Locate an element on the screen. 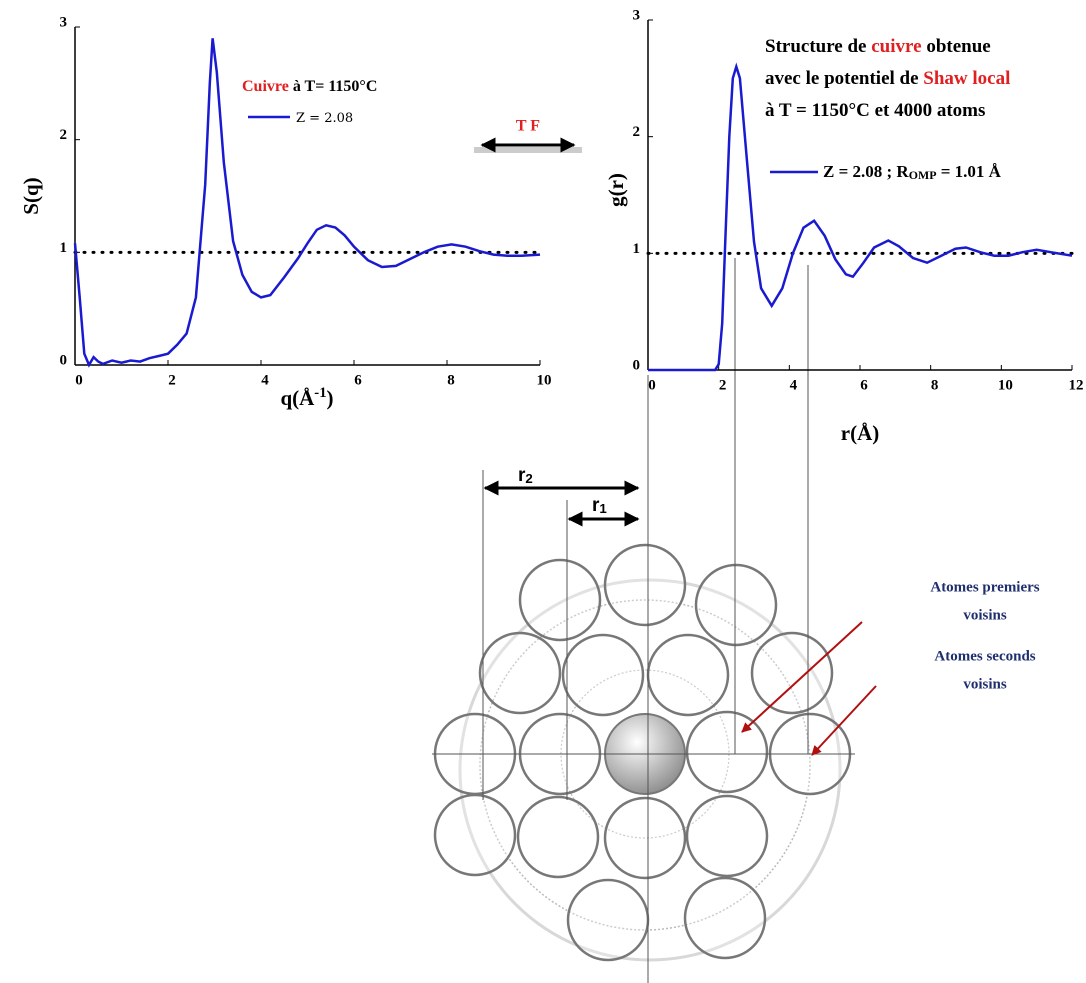 Image resolution: width=1086 pixels, height=983 pixels. text-part: 2 is located at coordinates (528, 478).